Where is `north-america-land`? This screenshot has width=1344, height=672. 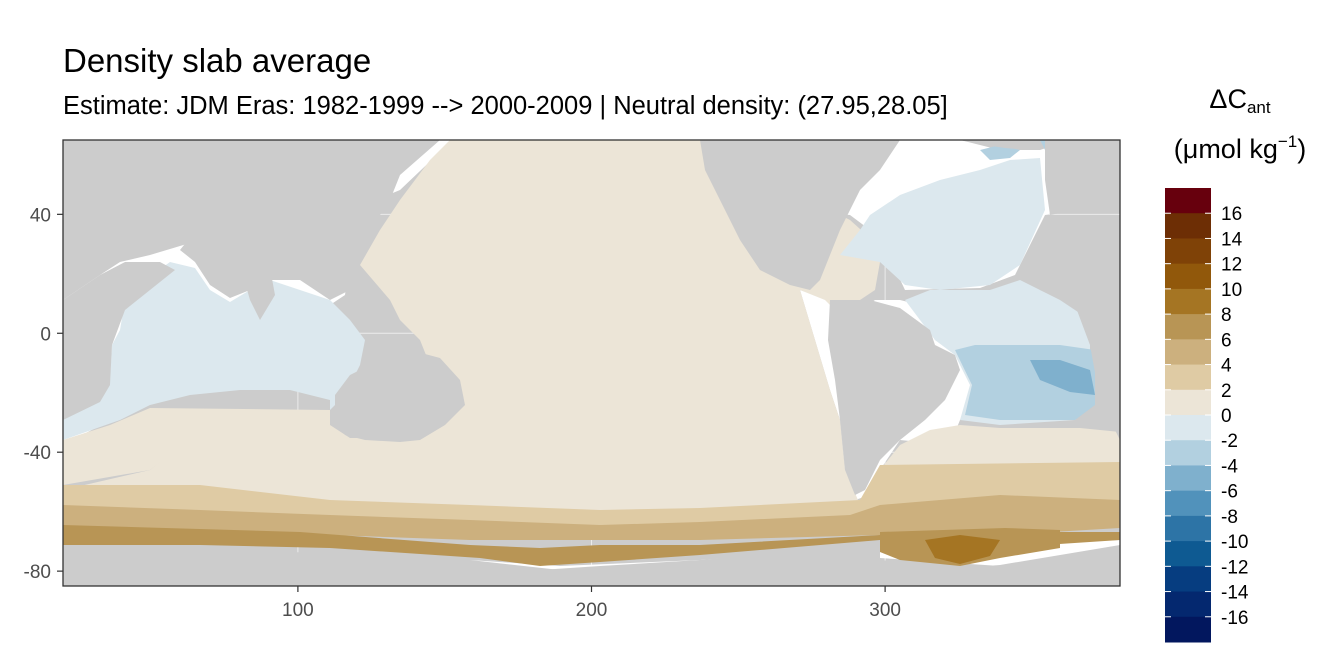 north-america-land is located at coordinates (800, 215).